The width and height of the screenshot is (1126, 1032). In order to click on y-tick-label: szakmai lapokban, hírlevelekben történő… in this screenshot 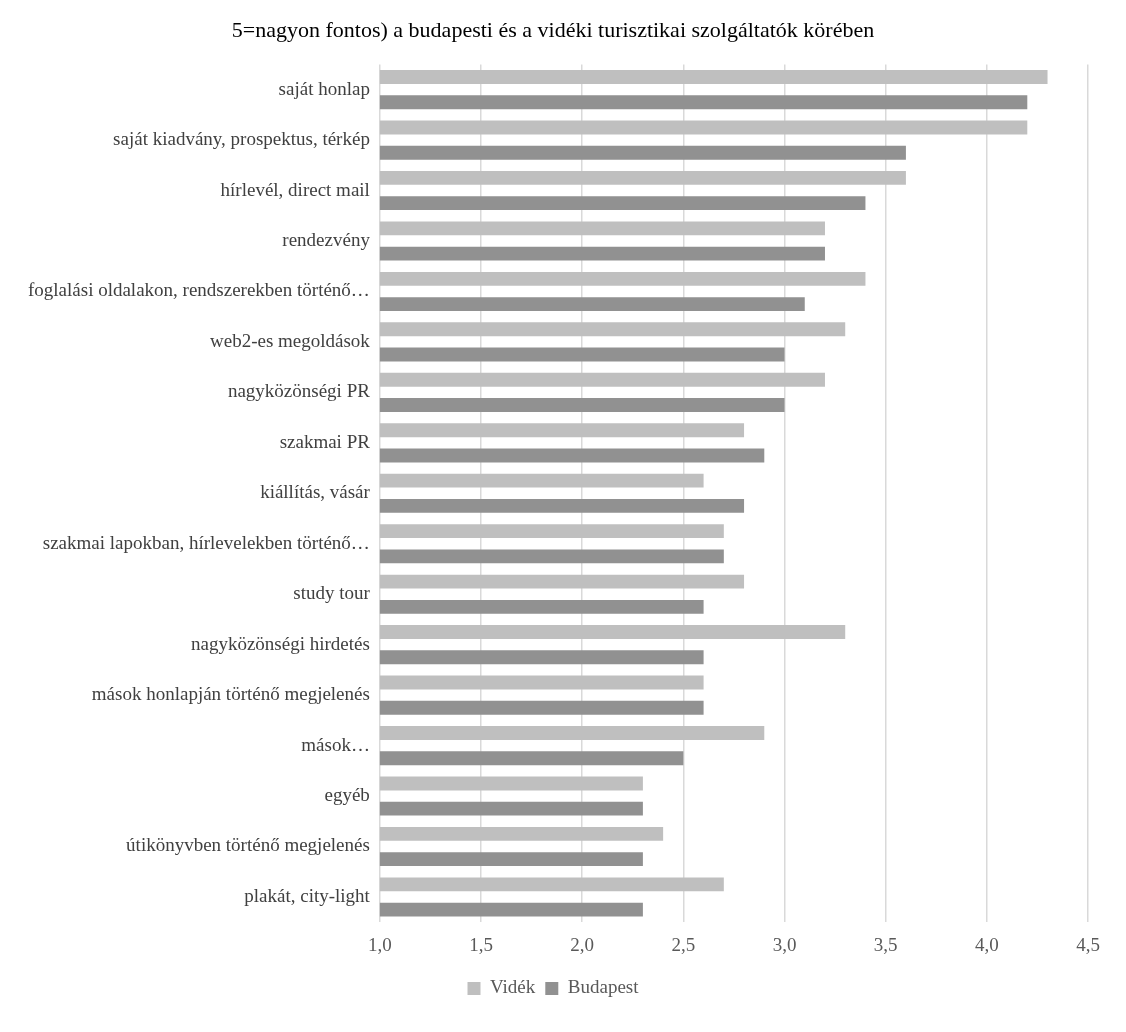, I will do `click(206, 542)`.